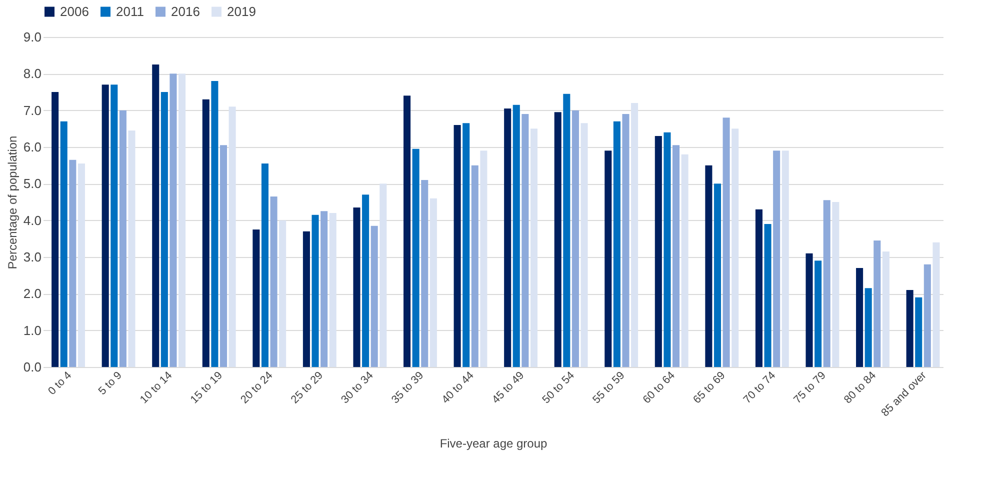  What do you see at coordinates (494, 443) in the screenshot?
I see `x-axis-title: Five-year age group` at bounding box center [494, 443].